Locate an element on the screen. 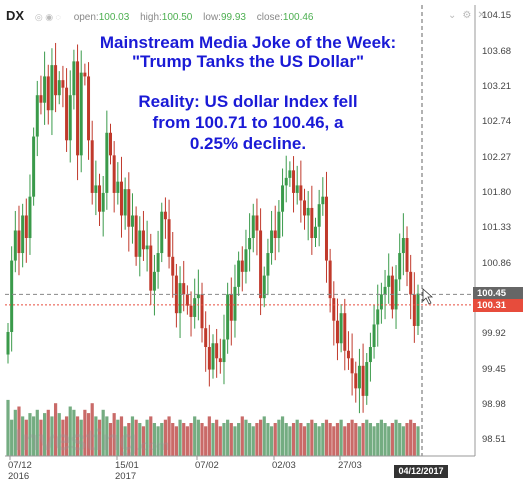  y-tick-label: 103.21 is located at coordinates (497, 86).